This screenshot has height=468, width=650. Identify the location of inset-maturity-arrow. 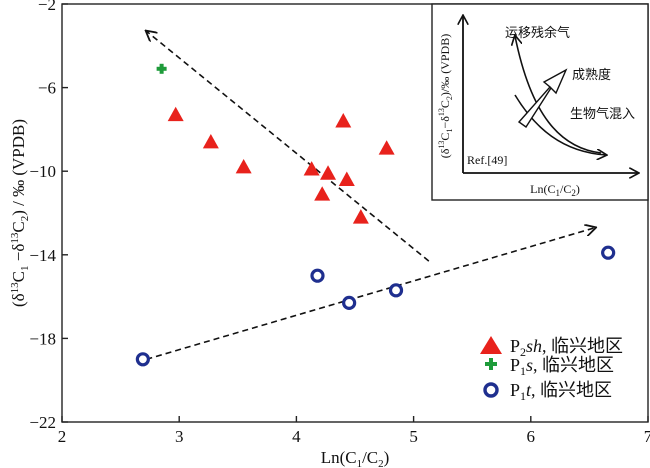
(542, 98).